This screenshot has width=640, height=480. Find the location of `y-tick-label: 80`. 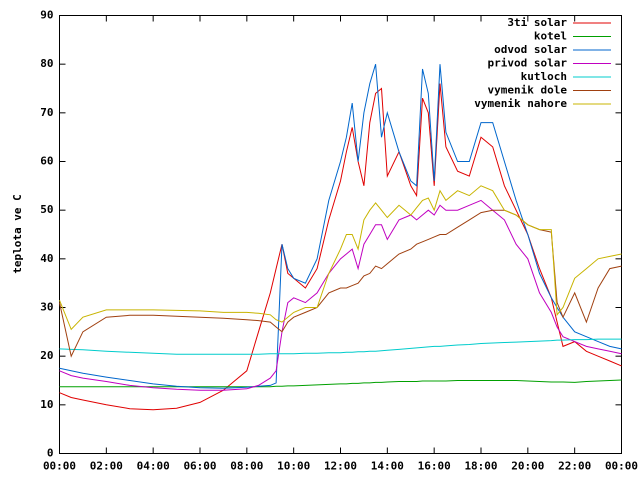

y-tick-label: 80 is located at coordinates (46, 63).